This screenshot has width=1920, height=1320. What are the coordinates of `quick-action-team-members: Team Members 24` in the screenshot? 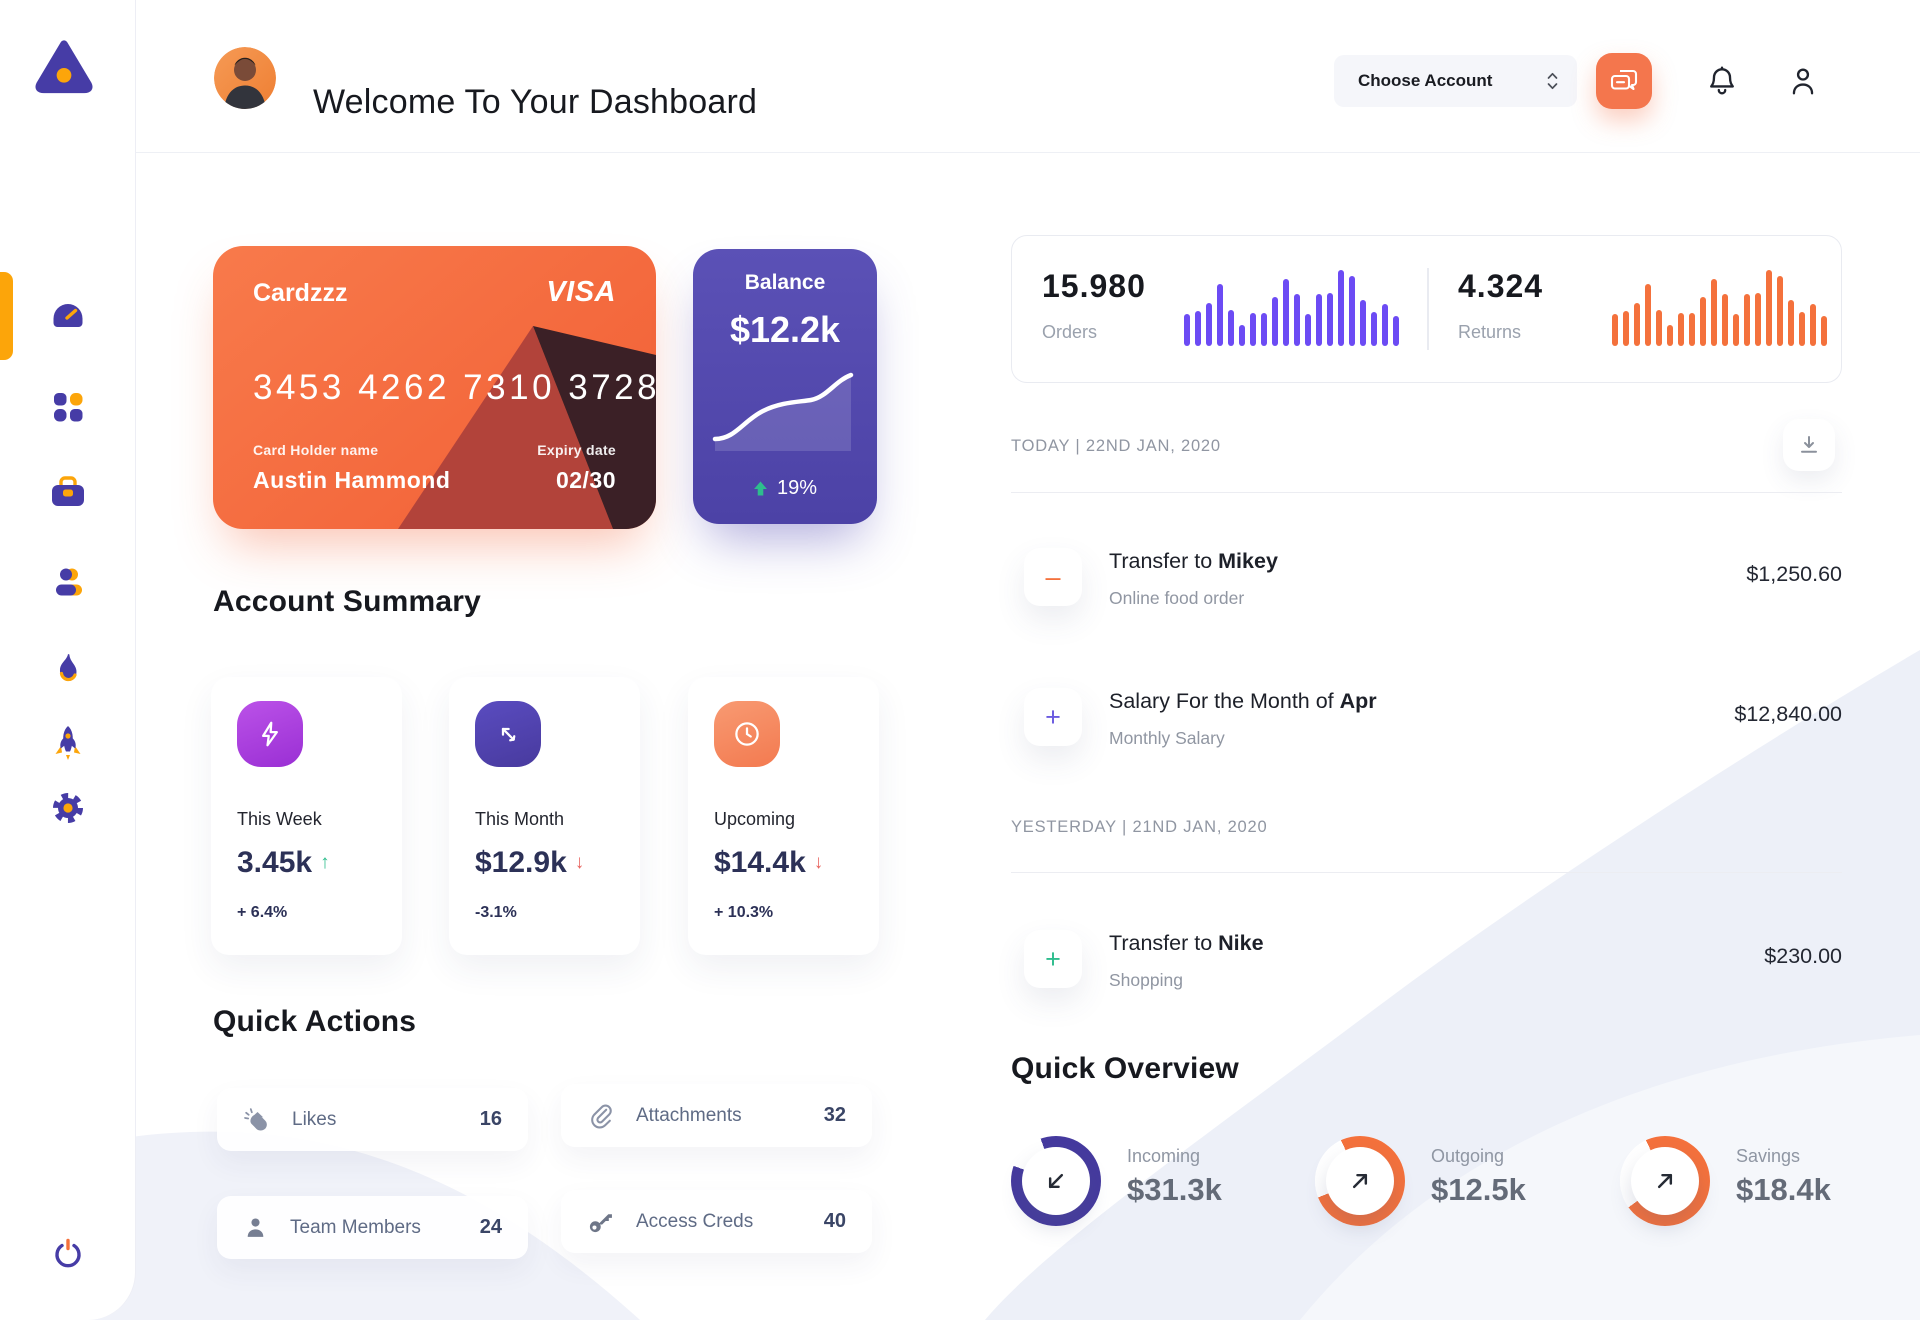 It's located at (372, 1227).